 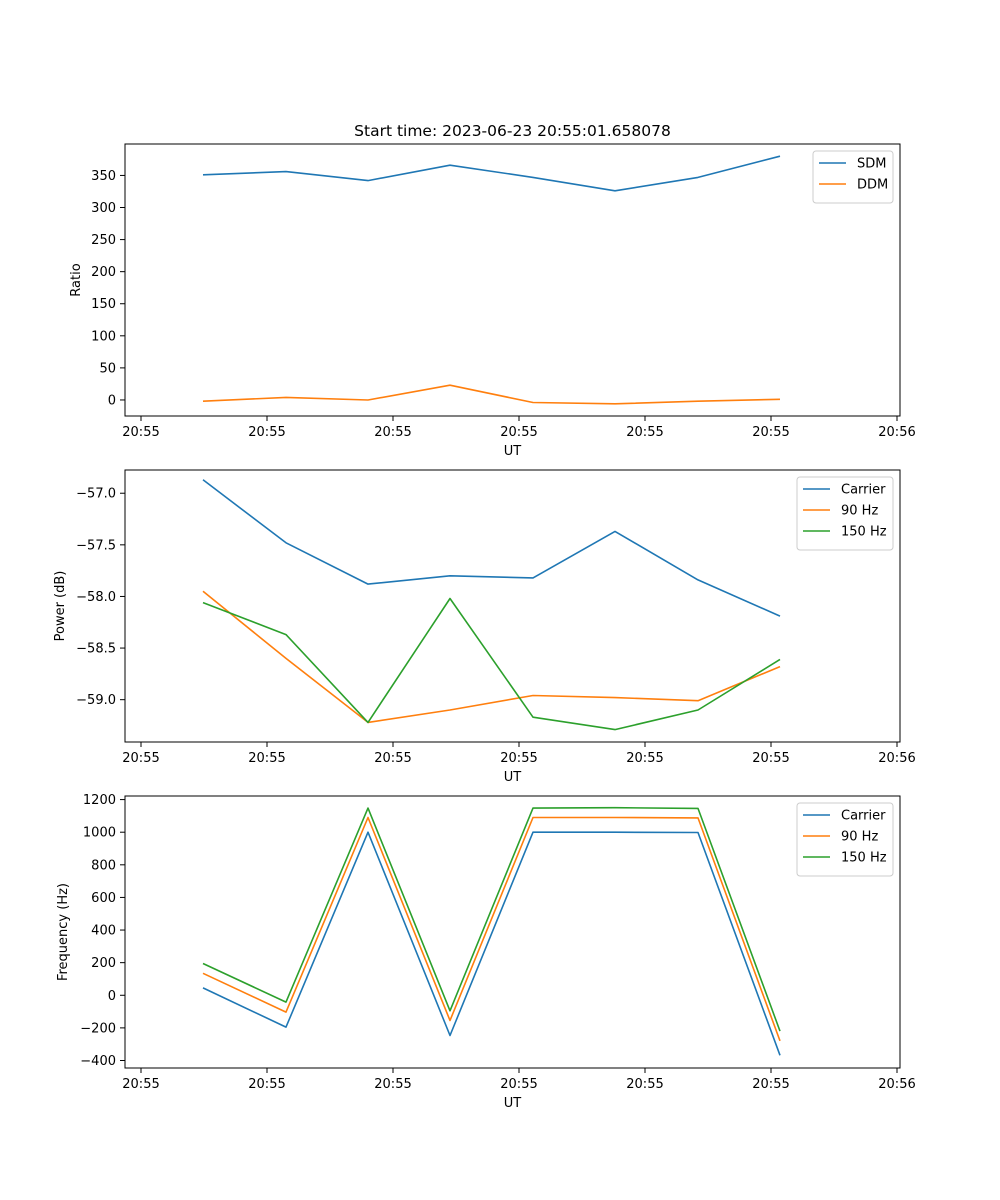 I want to click on series-line-ddm, so click(x=491, y=394).